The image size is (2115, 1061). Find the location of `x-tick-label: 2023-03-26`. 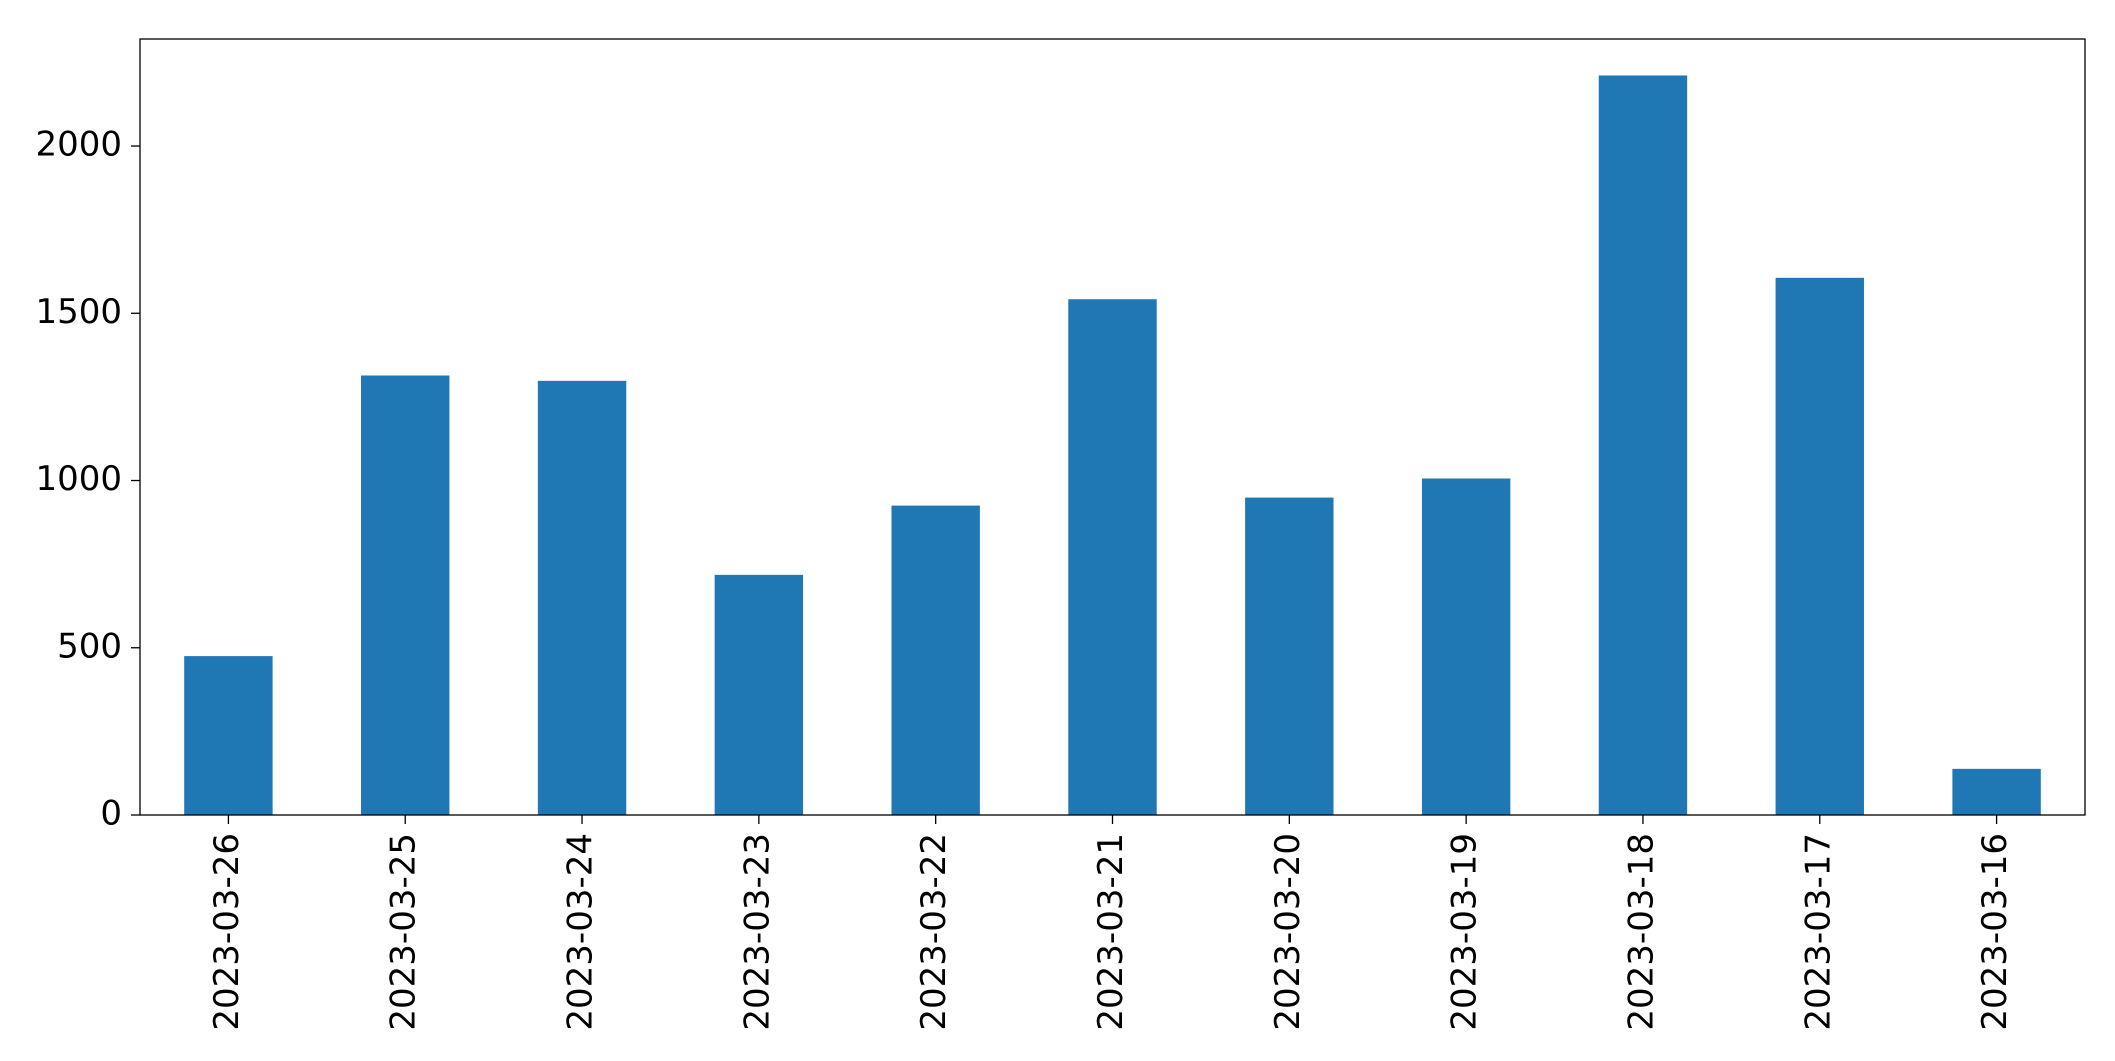

x-tick-label: 2023-03-26 is located at coordinates (227, 932).